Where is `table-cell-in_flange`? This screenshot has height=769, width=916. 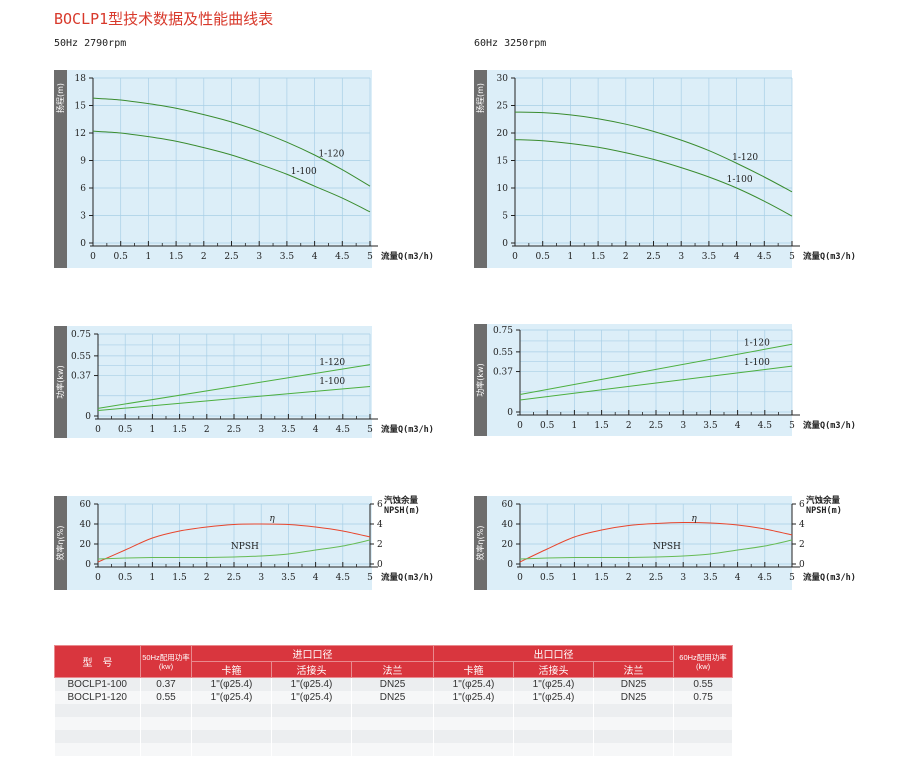 table-cell-in_flange is located at coordinates (393, 710).